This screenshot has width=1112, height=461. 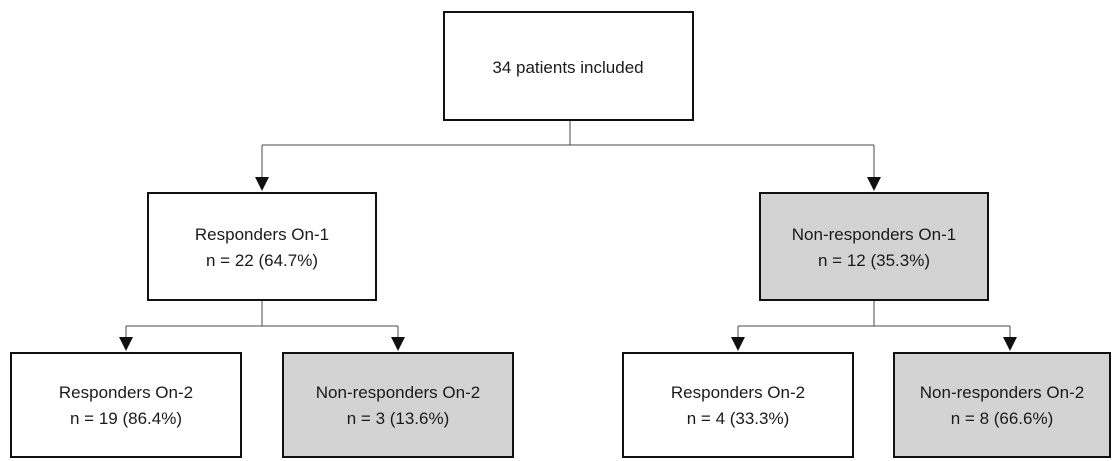 What do you see at coordinates (1002, 392) in the screenshot?
I see `nonresponders-on2-label-b: Non-responders On-2` at bounding box center [1002, 392].